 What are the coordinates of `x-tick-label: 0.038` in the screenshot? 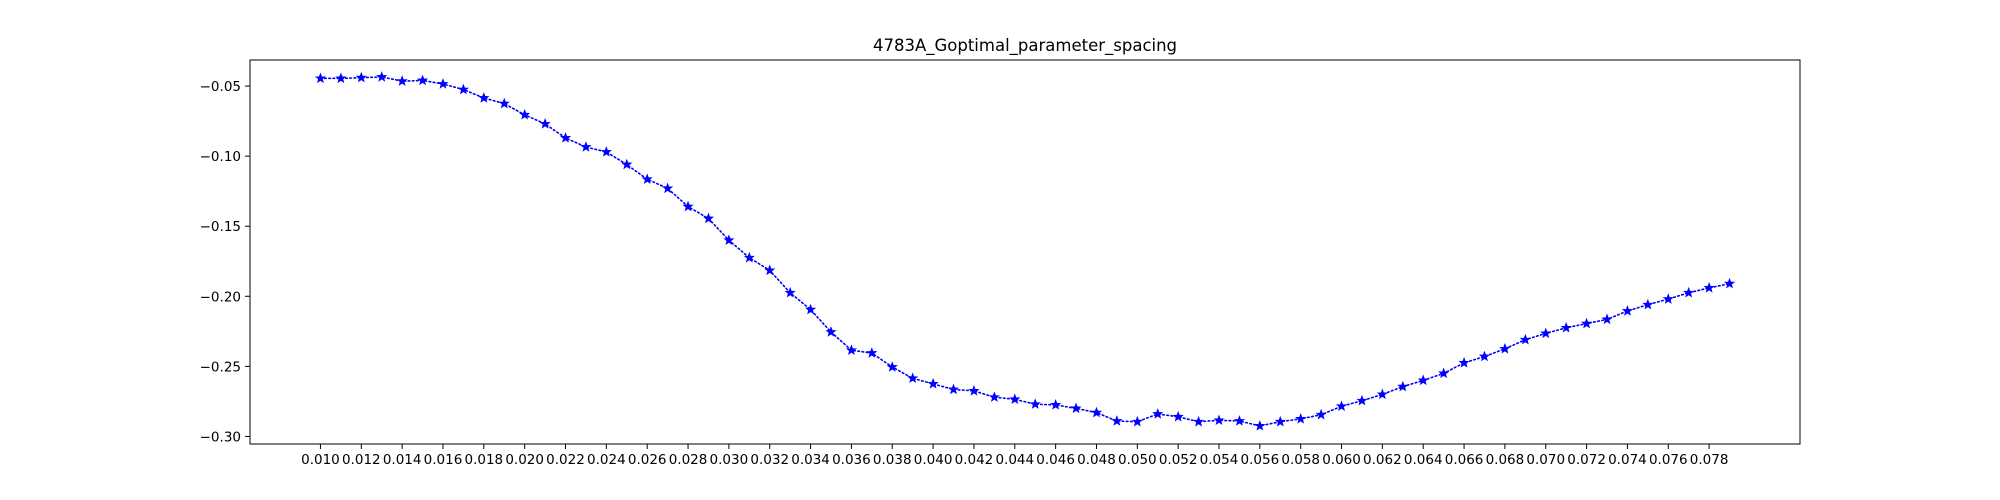 It's located at (892, 460).